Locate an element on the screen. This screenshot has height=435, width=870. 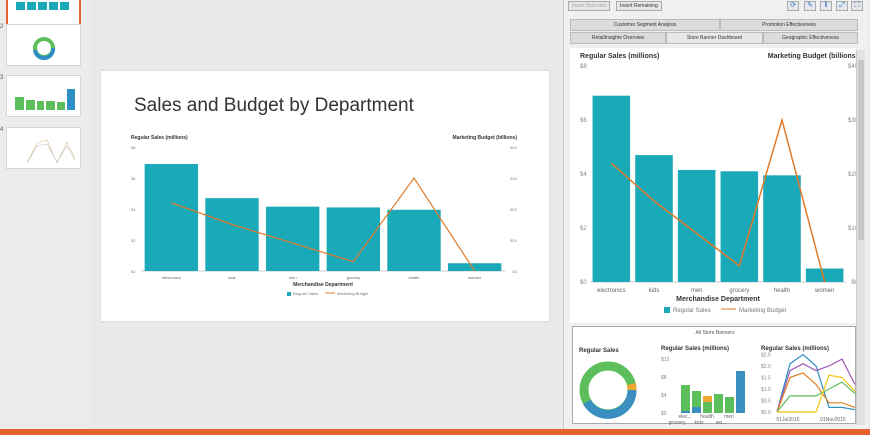
mini-y-tick: $0 is located at coordinates (664, 414).